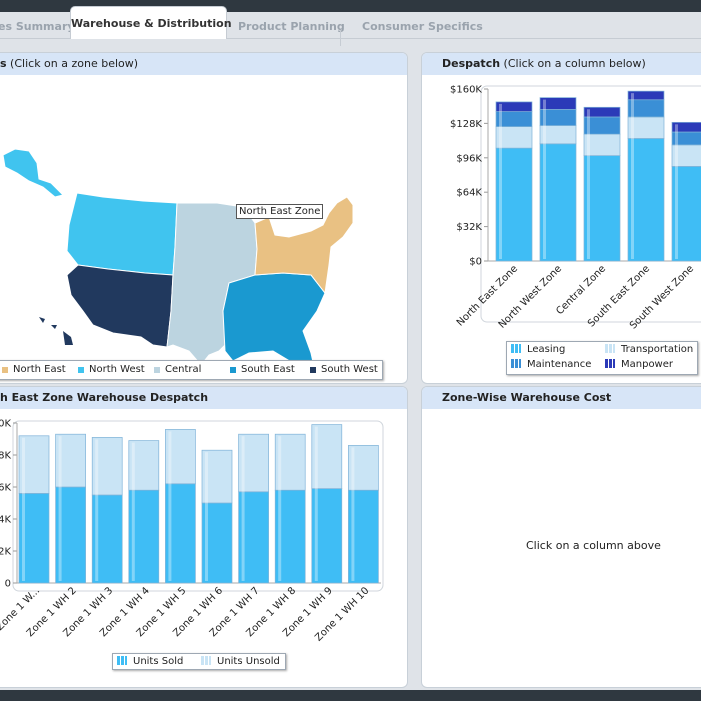 The height and width of the screenshot is (701, 701). I want to click on map-panel-subtitle: (Click on a zone below), so click(72, 63).